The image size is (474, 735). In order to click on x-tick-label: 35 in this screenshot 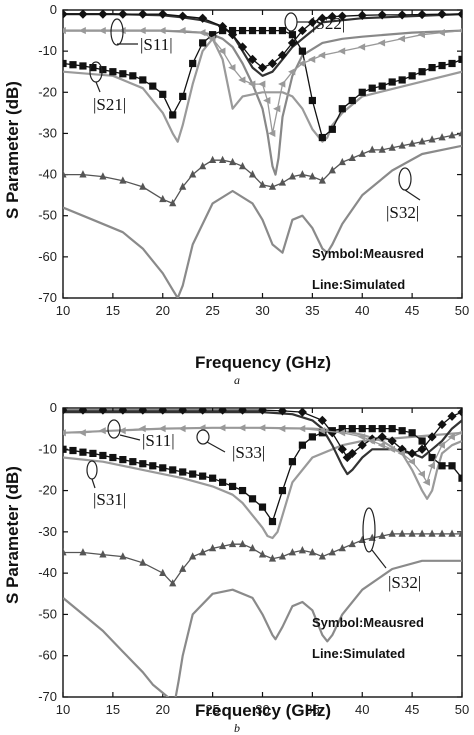, I will do `click(312, 709)`.